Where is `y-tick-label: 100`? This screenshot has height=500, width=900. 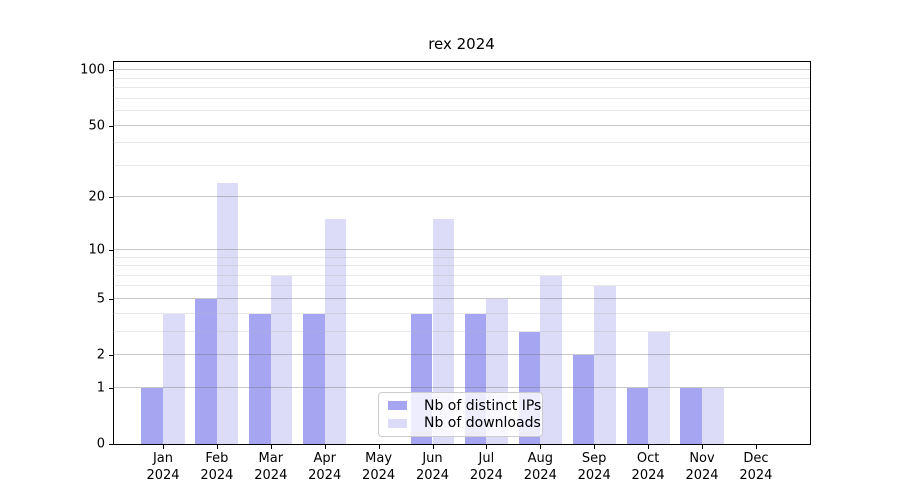
y-tick-label: 100 is located at coordinates (92, 70).